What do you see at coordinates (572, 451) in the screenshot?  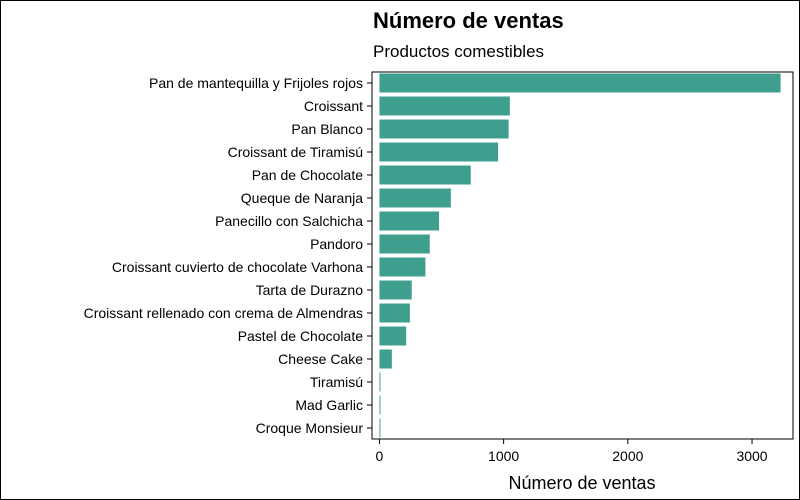 I see `x-axis: 0 1000 2000 3000` at bounding box center [572, 451].